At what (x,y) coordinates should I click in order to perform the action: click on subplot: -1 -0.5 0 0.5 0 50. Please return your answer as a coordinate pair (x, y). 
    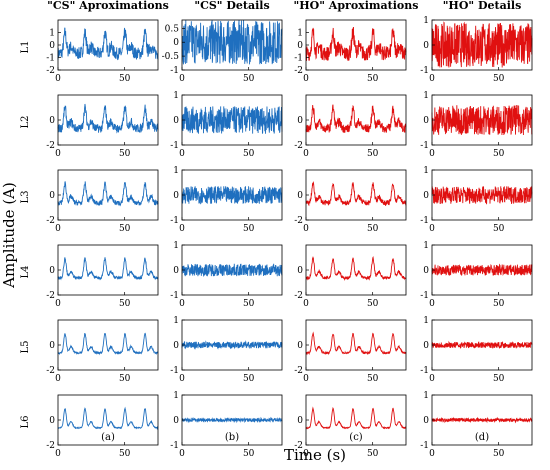
    Looking at the image, I should click on (222, 51).